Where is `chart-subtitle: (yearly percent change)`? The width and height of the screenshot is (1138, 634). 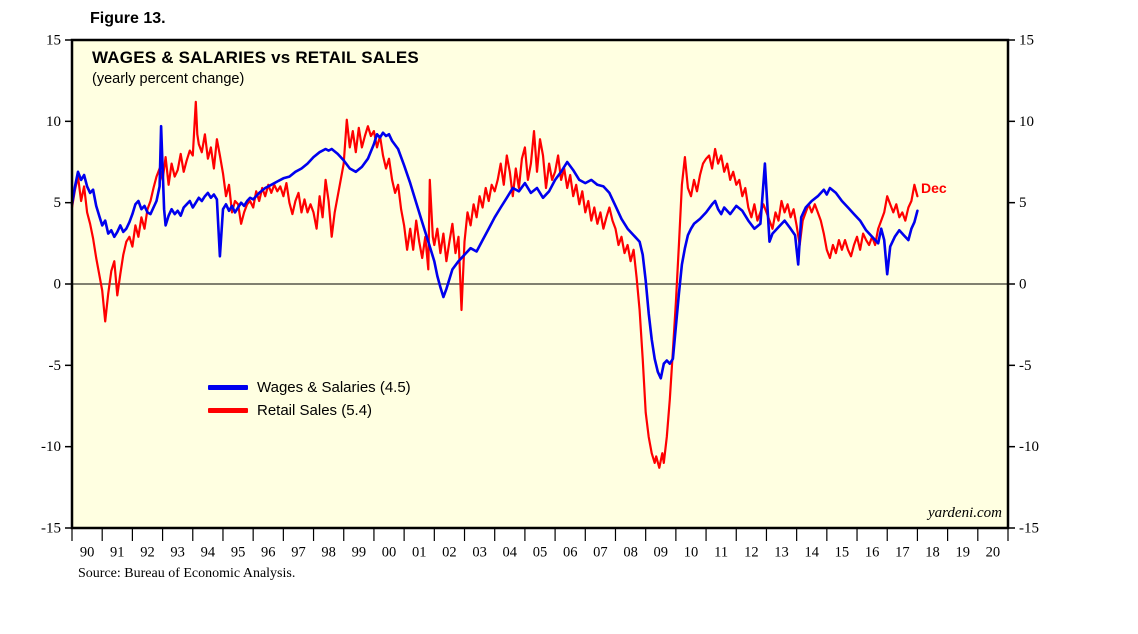
chart-subtitle: (yearly percent change) is located at coordinates (168, 79).